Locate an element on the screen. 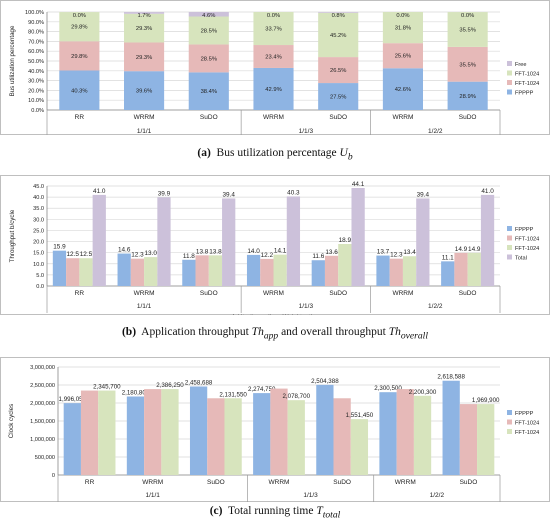 Image resolution: width=550 pixels, height=521 pixels. legend-label: Total is located at coordinates (521, 259).